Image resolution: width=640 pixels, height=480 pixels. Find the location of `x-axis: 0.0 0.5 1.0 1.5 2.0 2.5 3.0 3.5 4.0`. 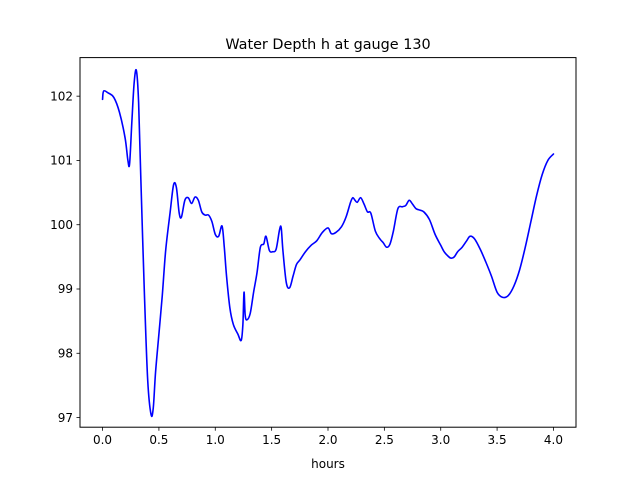

x-axis: 0.0 0.5 1.0 1.5 2.0 2.5 3.0 3.5 4.0 is located at coordinates (328, 437).